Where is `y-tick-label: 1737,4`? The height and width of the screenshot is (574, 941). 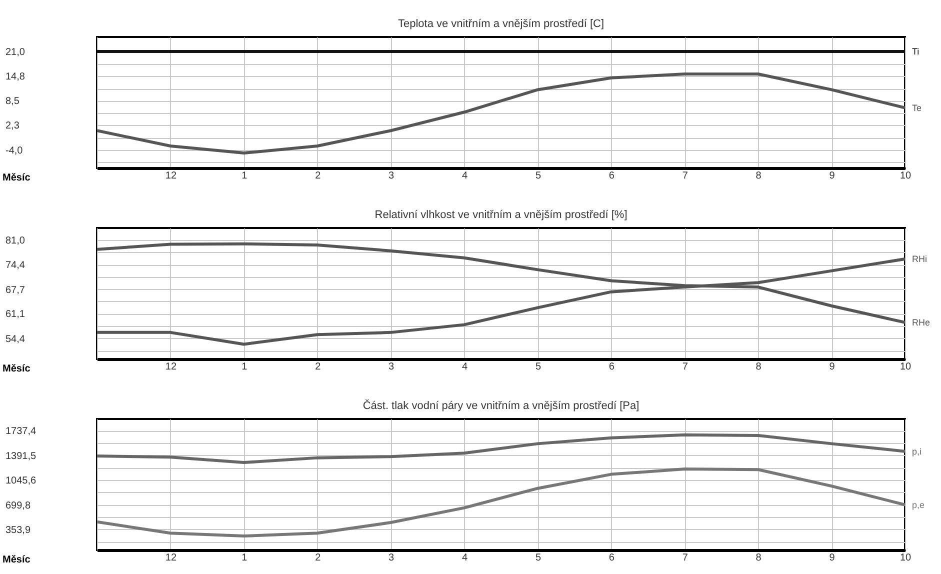
y-tick-label: 1737,4 is located at coordinates (21, 432).